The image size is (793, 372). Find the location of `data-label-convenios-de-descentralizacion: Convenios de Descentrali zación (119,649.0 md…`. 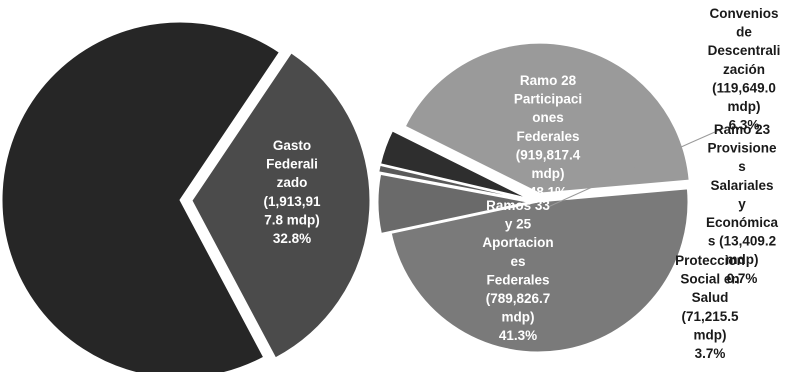

data-label-convenios-de-descentralizacion: Convenios de Descentrali zación (119,649.0 md… is located at coordinates (744, 69).